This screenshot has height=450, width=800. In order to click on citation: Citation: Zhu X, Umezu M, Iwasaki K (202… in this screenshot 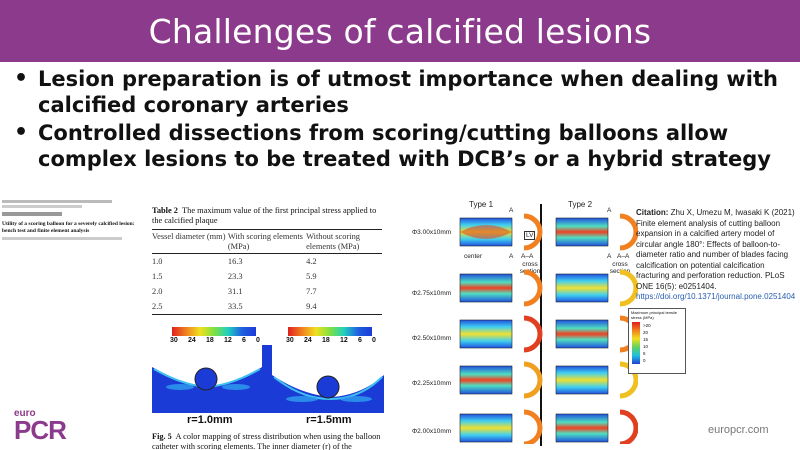, I will do `click(716, 255)`.